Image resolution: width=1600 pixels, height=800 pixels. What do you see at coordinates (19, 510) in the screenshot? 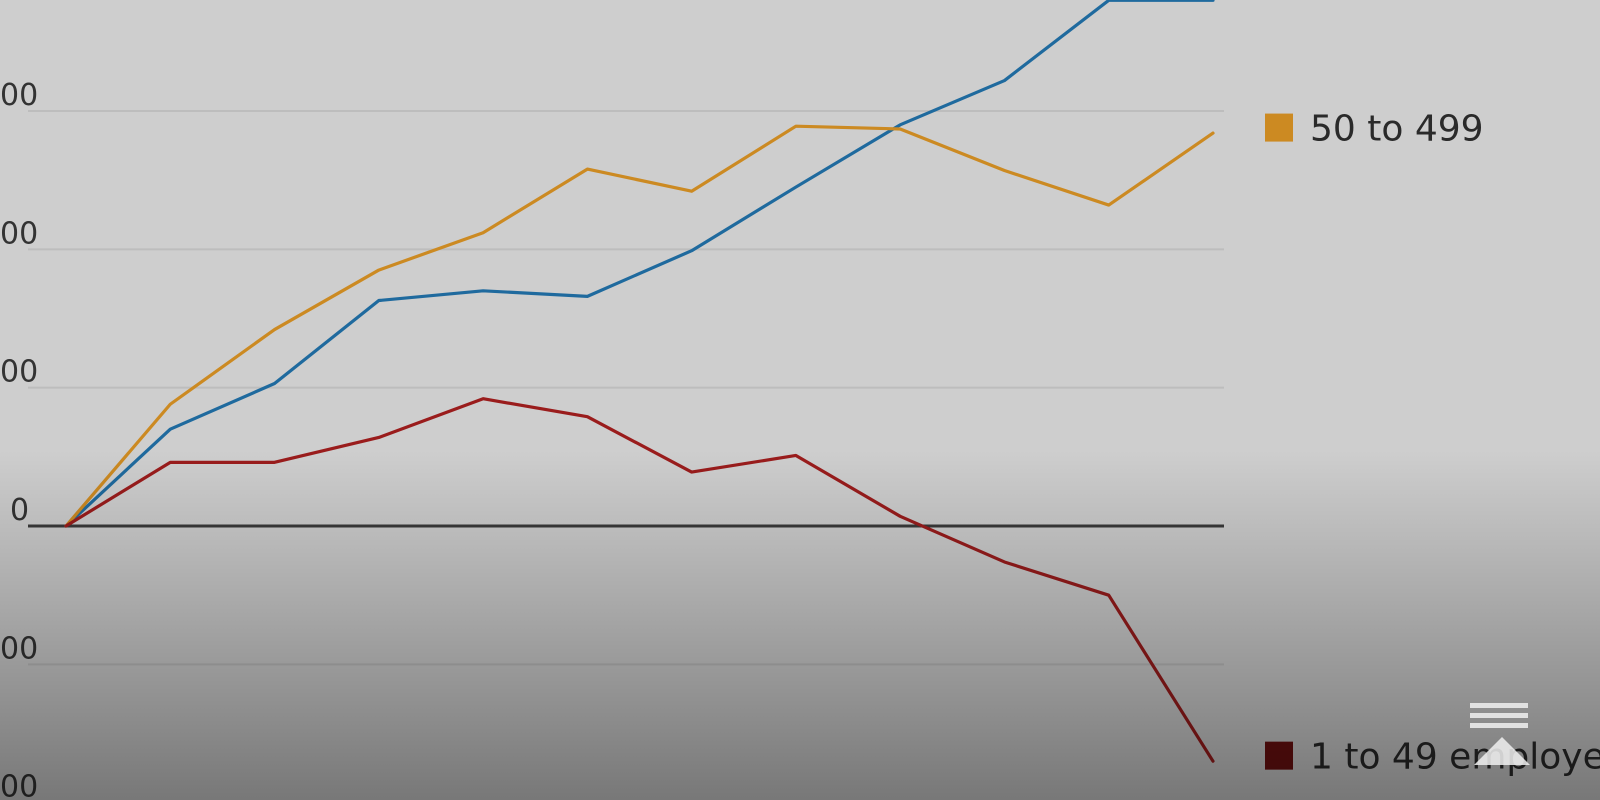
I see `y-tick-label: 0` at bounding box center [19, 510].